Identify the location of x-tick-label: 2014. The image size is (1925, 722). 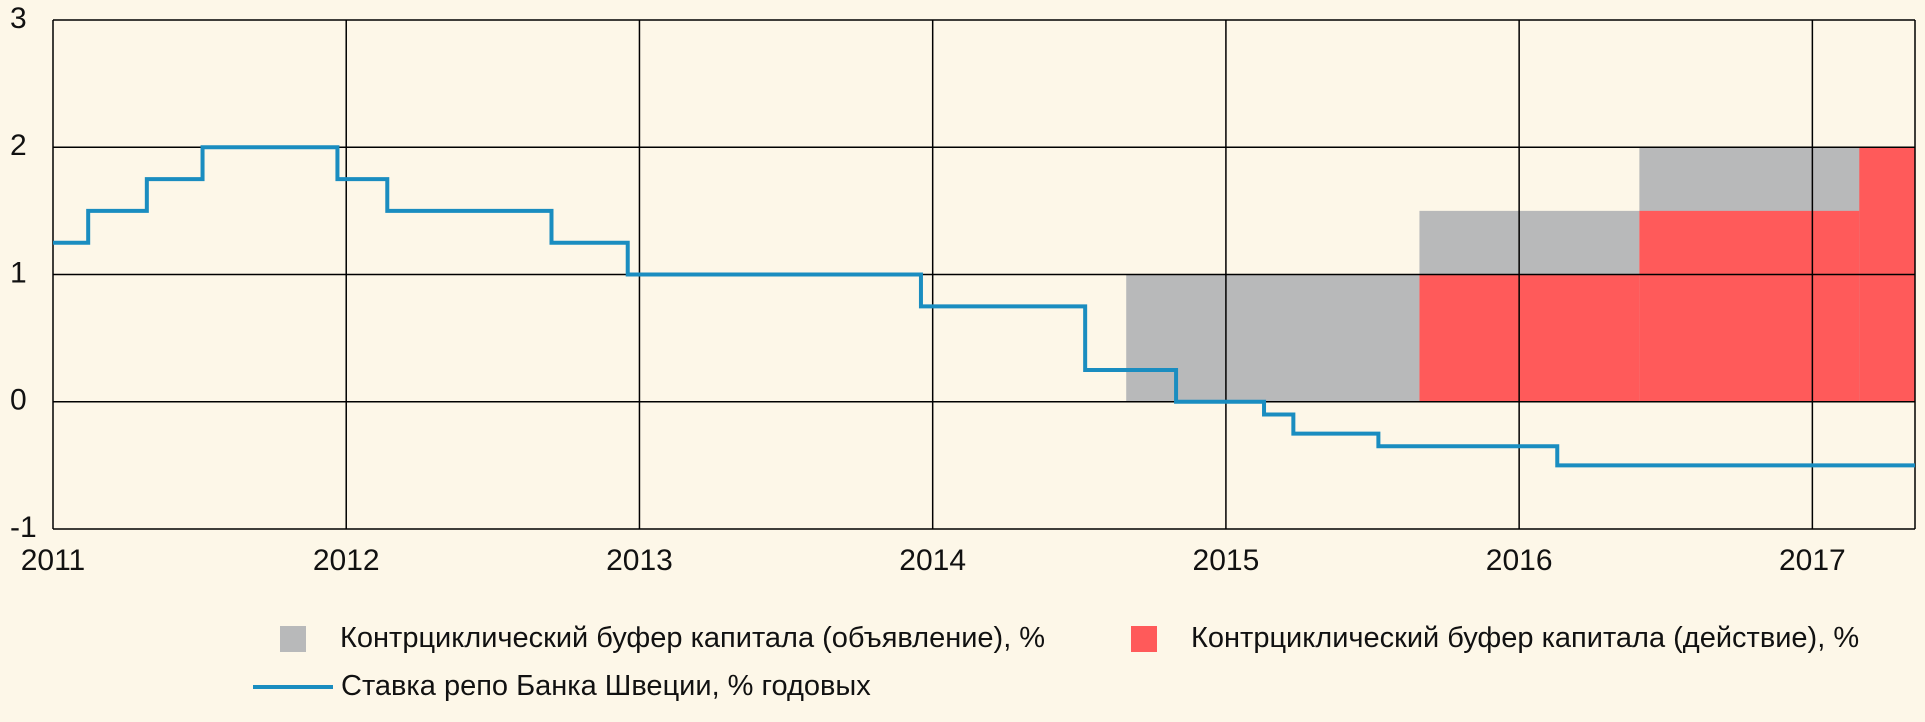
(932, 560).